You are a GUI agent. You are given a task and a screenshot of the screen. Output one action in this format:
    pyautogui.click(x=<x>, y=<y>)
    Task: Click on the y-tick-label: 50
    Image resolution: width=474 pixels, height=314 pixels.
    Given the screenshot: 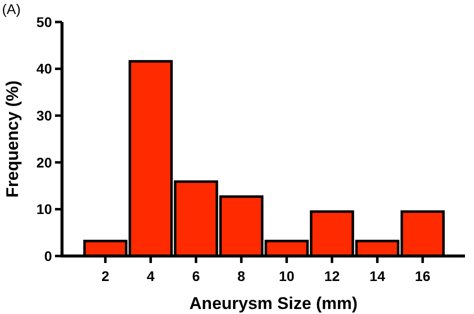 What is the action you would take?
    pyautogui.click(x=44, y=22)
    